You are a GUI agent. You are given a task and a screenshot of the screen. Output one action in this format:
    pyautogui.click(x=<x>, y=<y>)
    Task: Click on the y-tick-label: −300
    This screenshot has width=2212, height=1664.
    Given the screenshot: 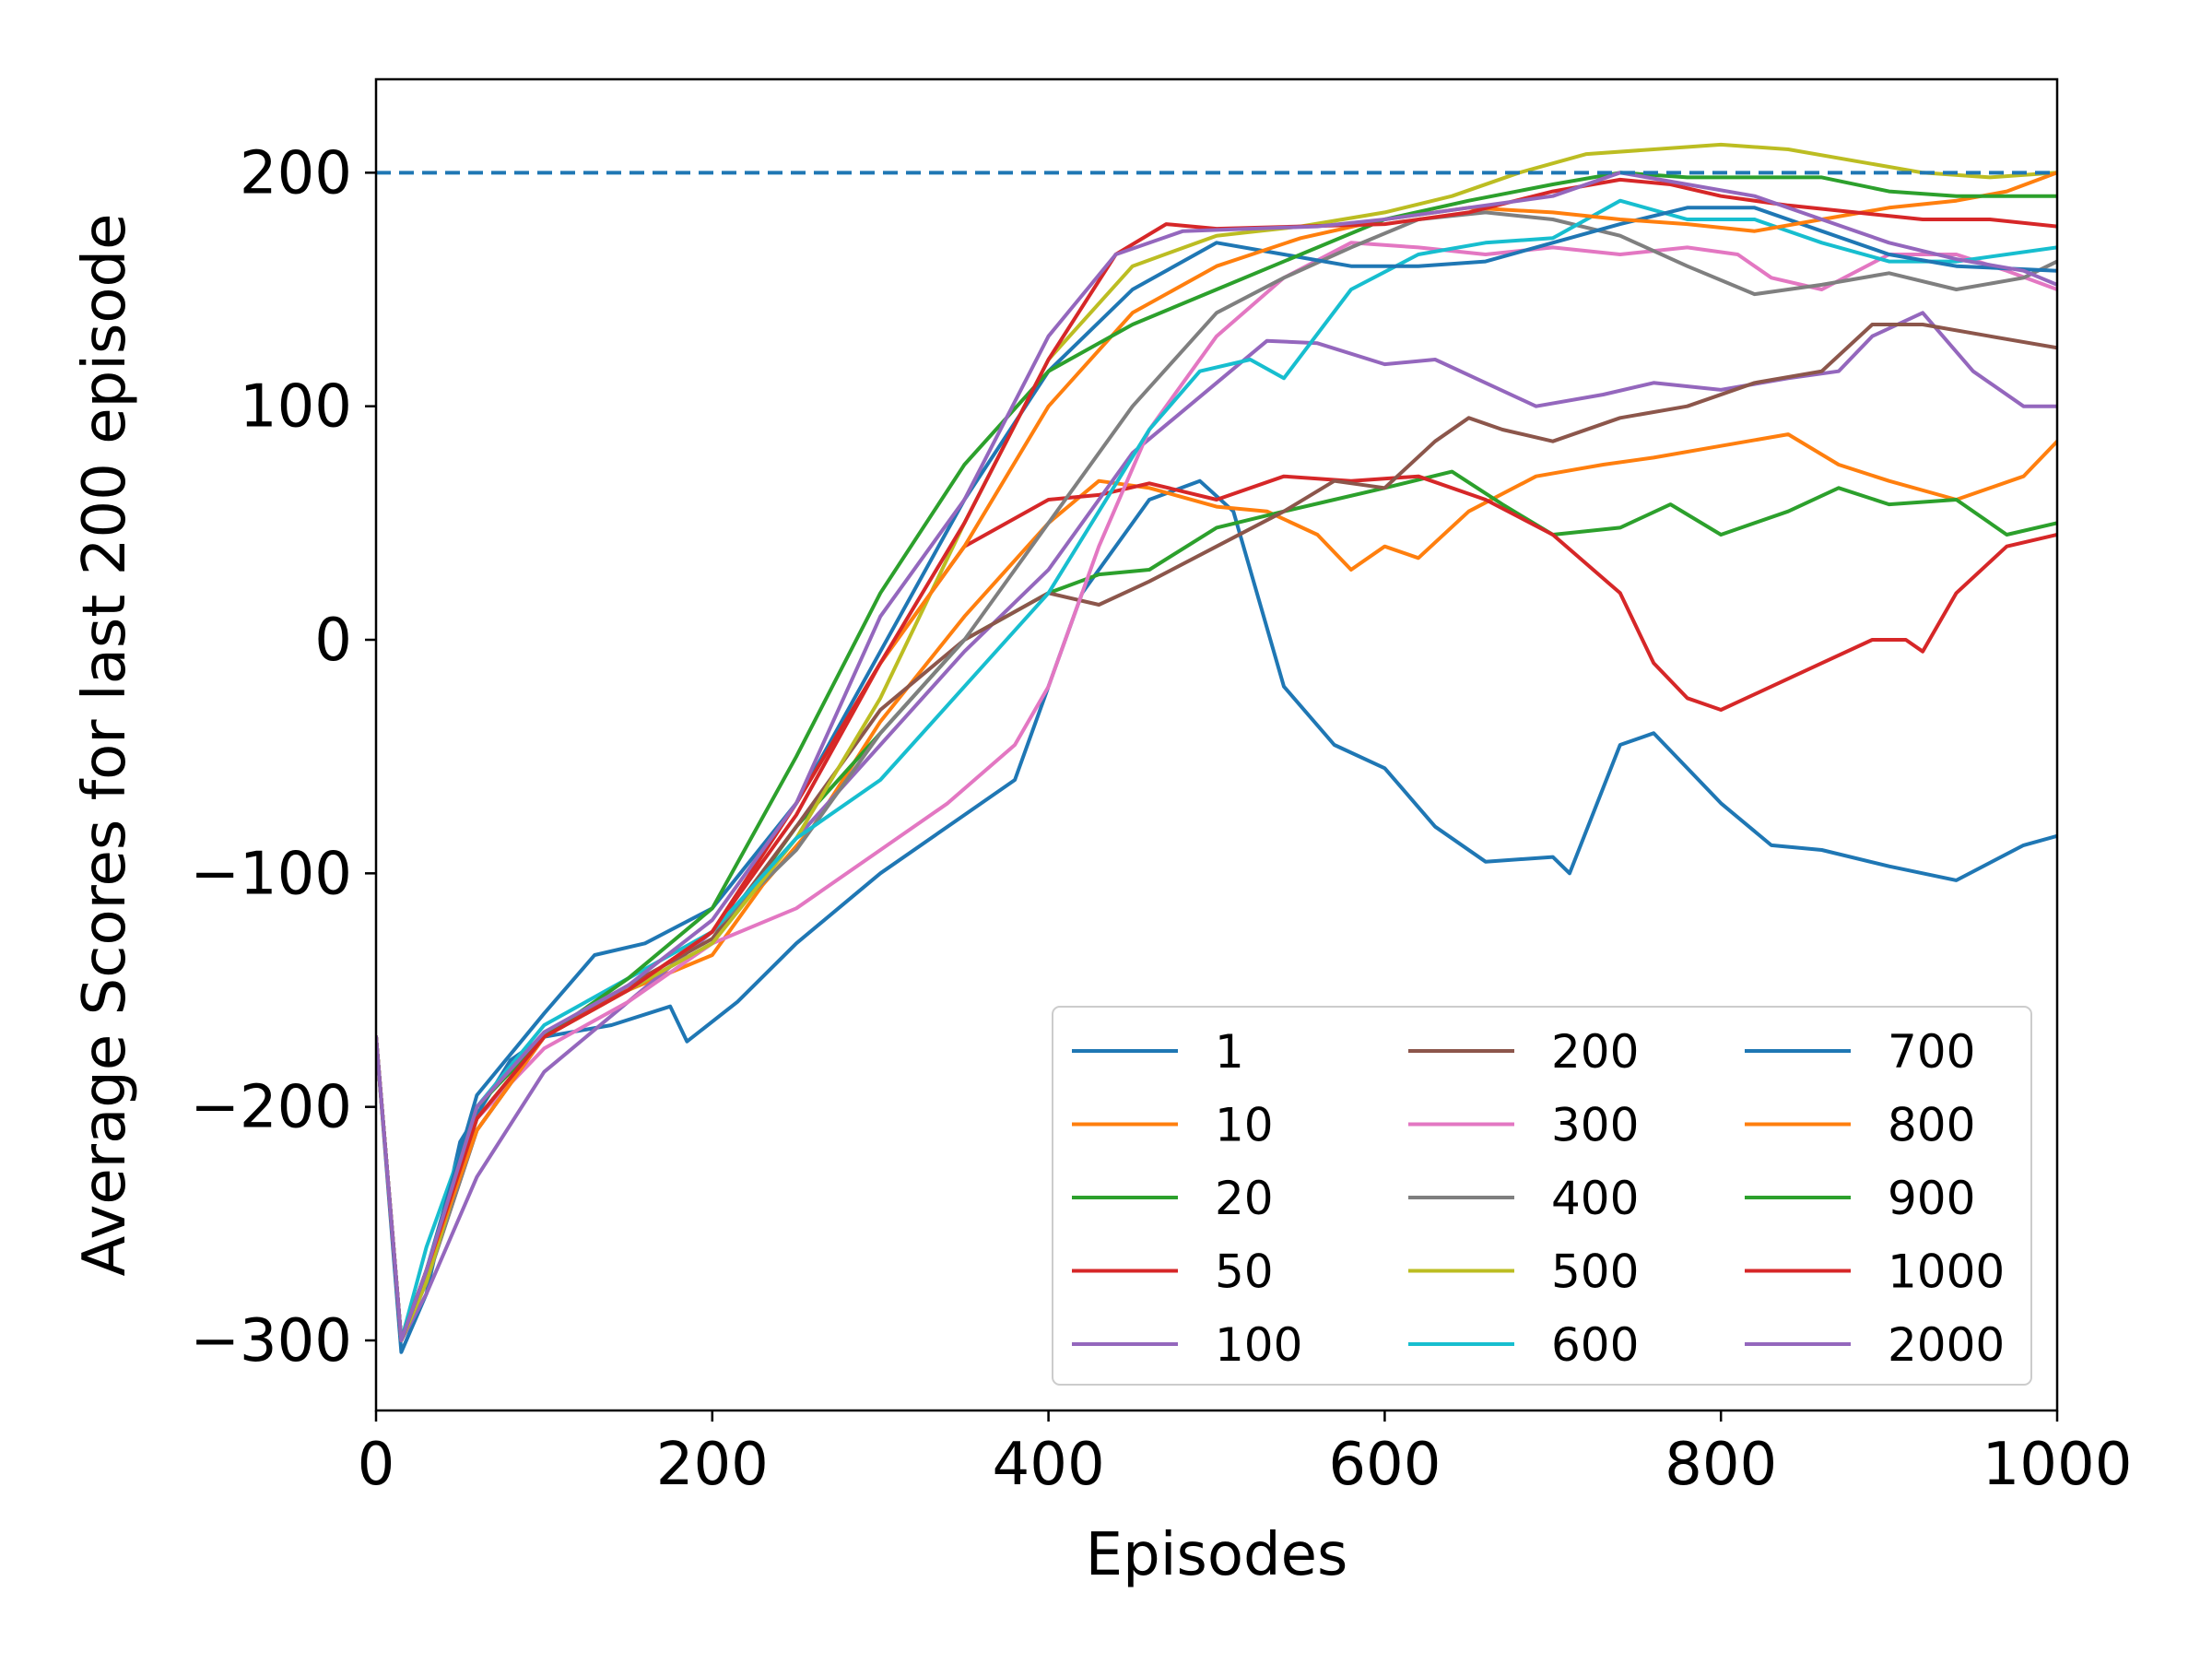 What is the action you would take?
    pyautogui.click(x=271, y=1341)
    